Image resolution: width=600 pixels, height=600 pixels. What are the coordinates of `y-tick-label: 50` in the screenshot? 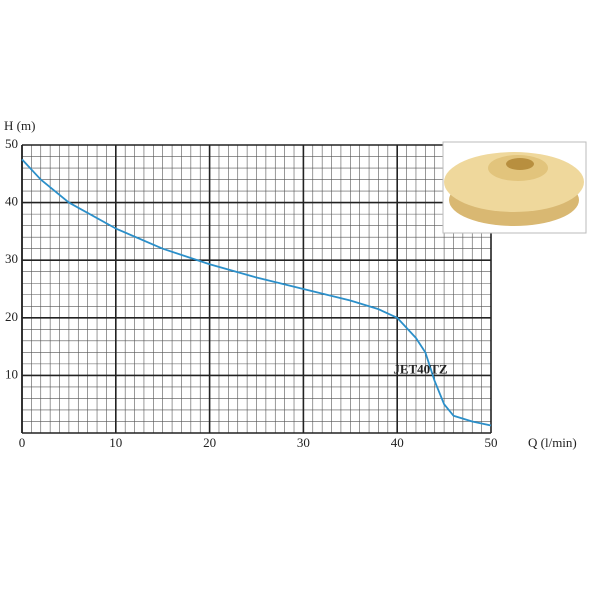 It's located at (11, 143).